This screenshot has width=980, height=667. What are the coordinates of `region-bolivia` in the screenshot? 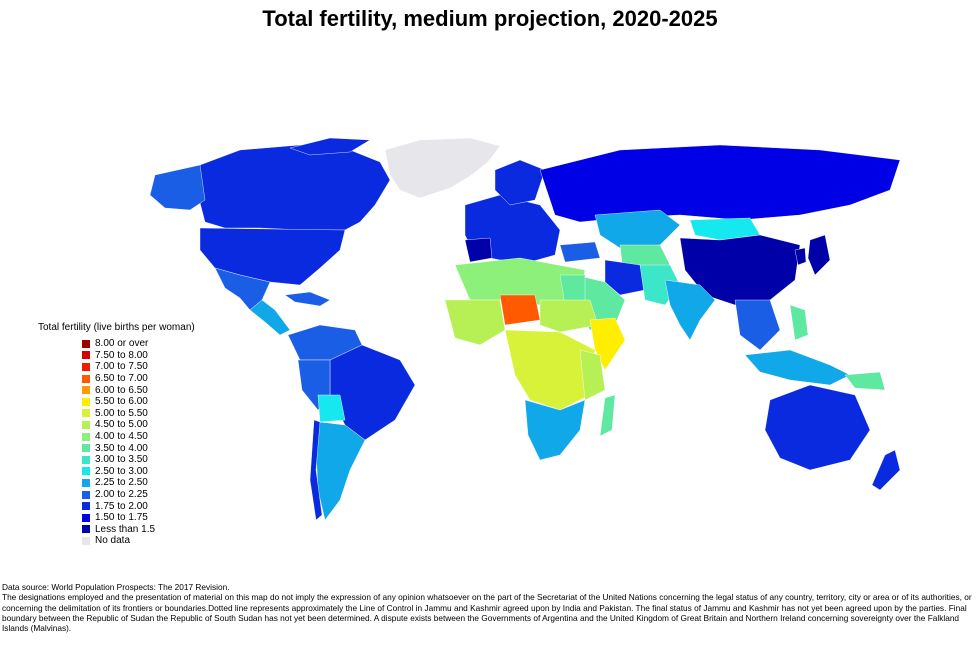 It's located at (331, 408).